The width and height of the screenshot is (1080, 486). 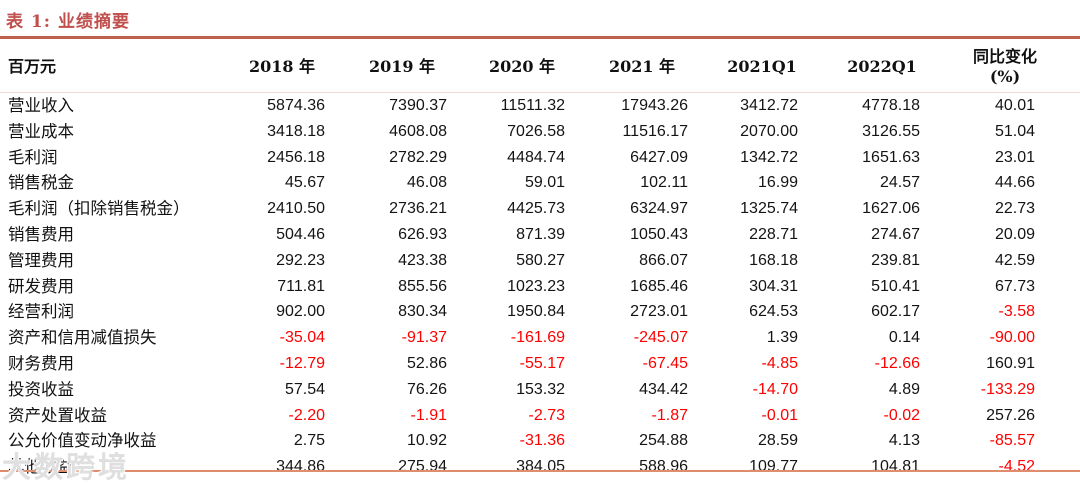 What do you see at coordinates (642, 67) in the screenshot?
I see `col-header: 2021 年` at bounding box center [642, 67].